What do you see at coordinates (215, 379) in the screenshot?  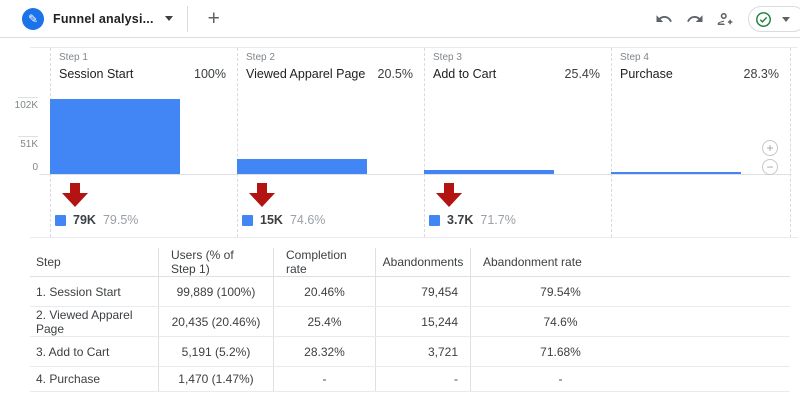 I see `value-cell: 1,470 (1.47%)` at bounding box center [215, 379].